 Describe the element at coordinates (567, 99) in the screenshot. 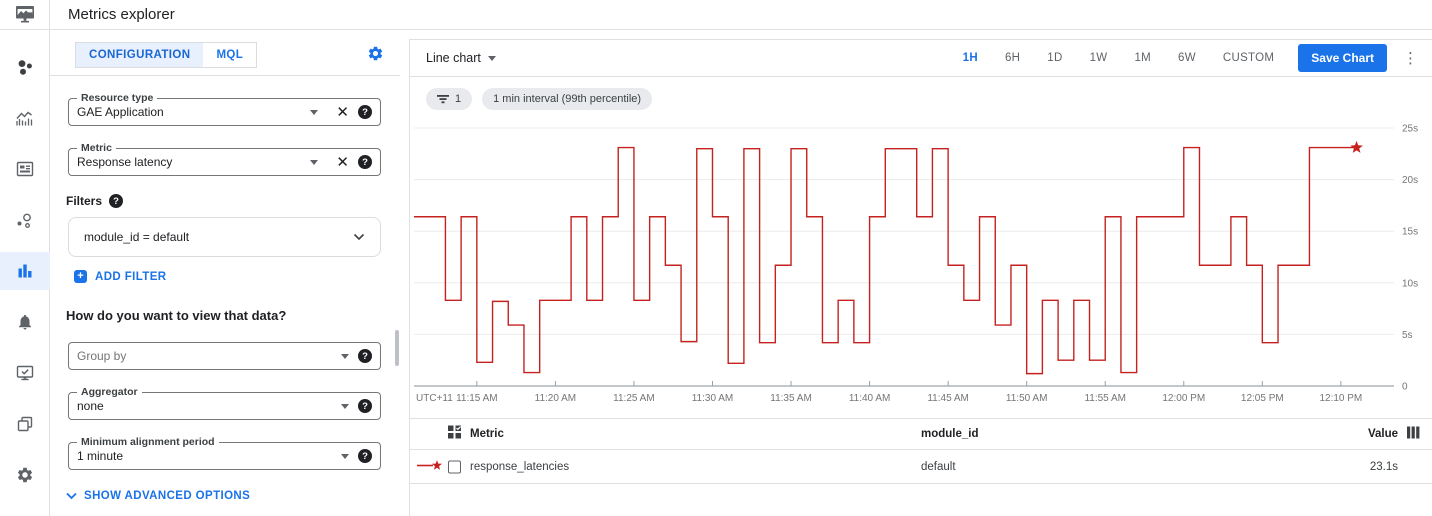

I see `interval-chip: 1 min interval (99th percentile)` at that location.